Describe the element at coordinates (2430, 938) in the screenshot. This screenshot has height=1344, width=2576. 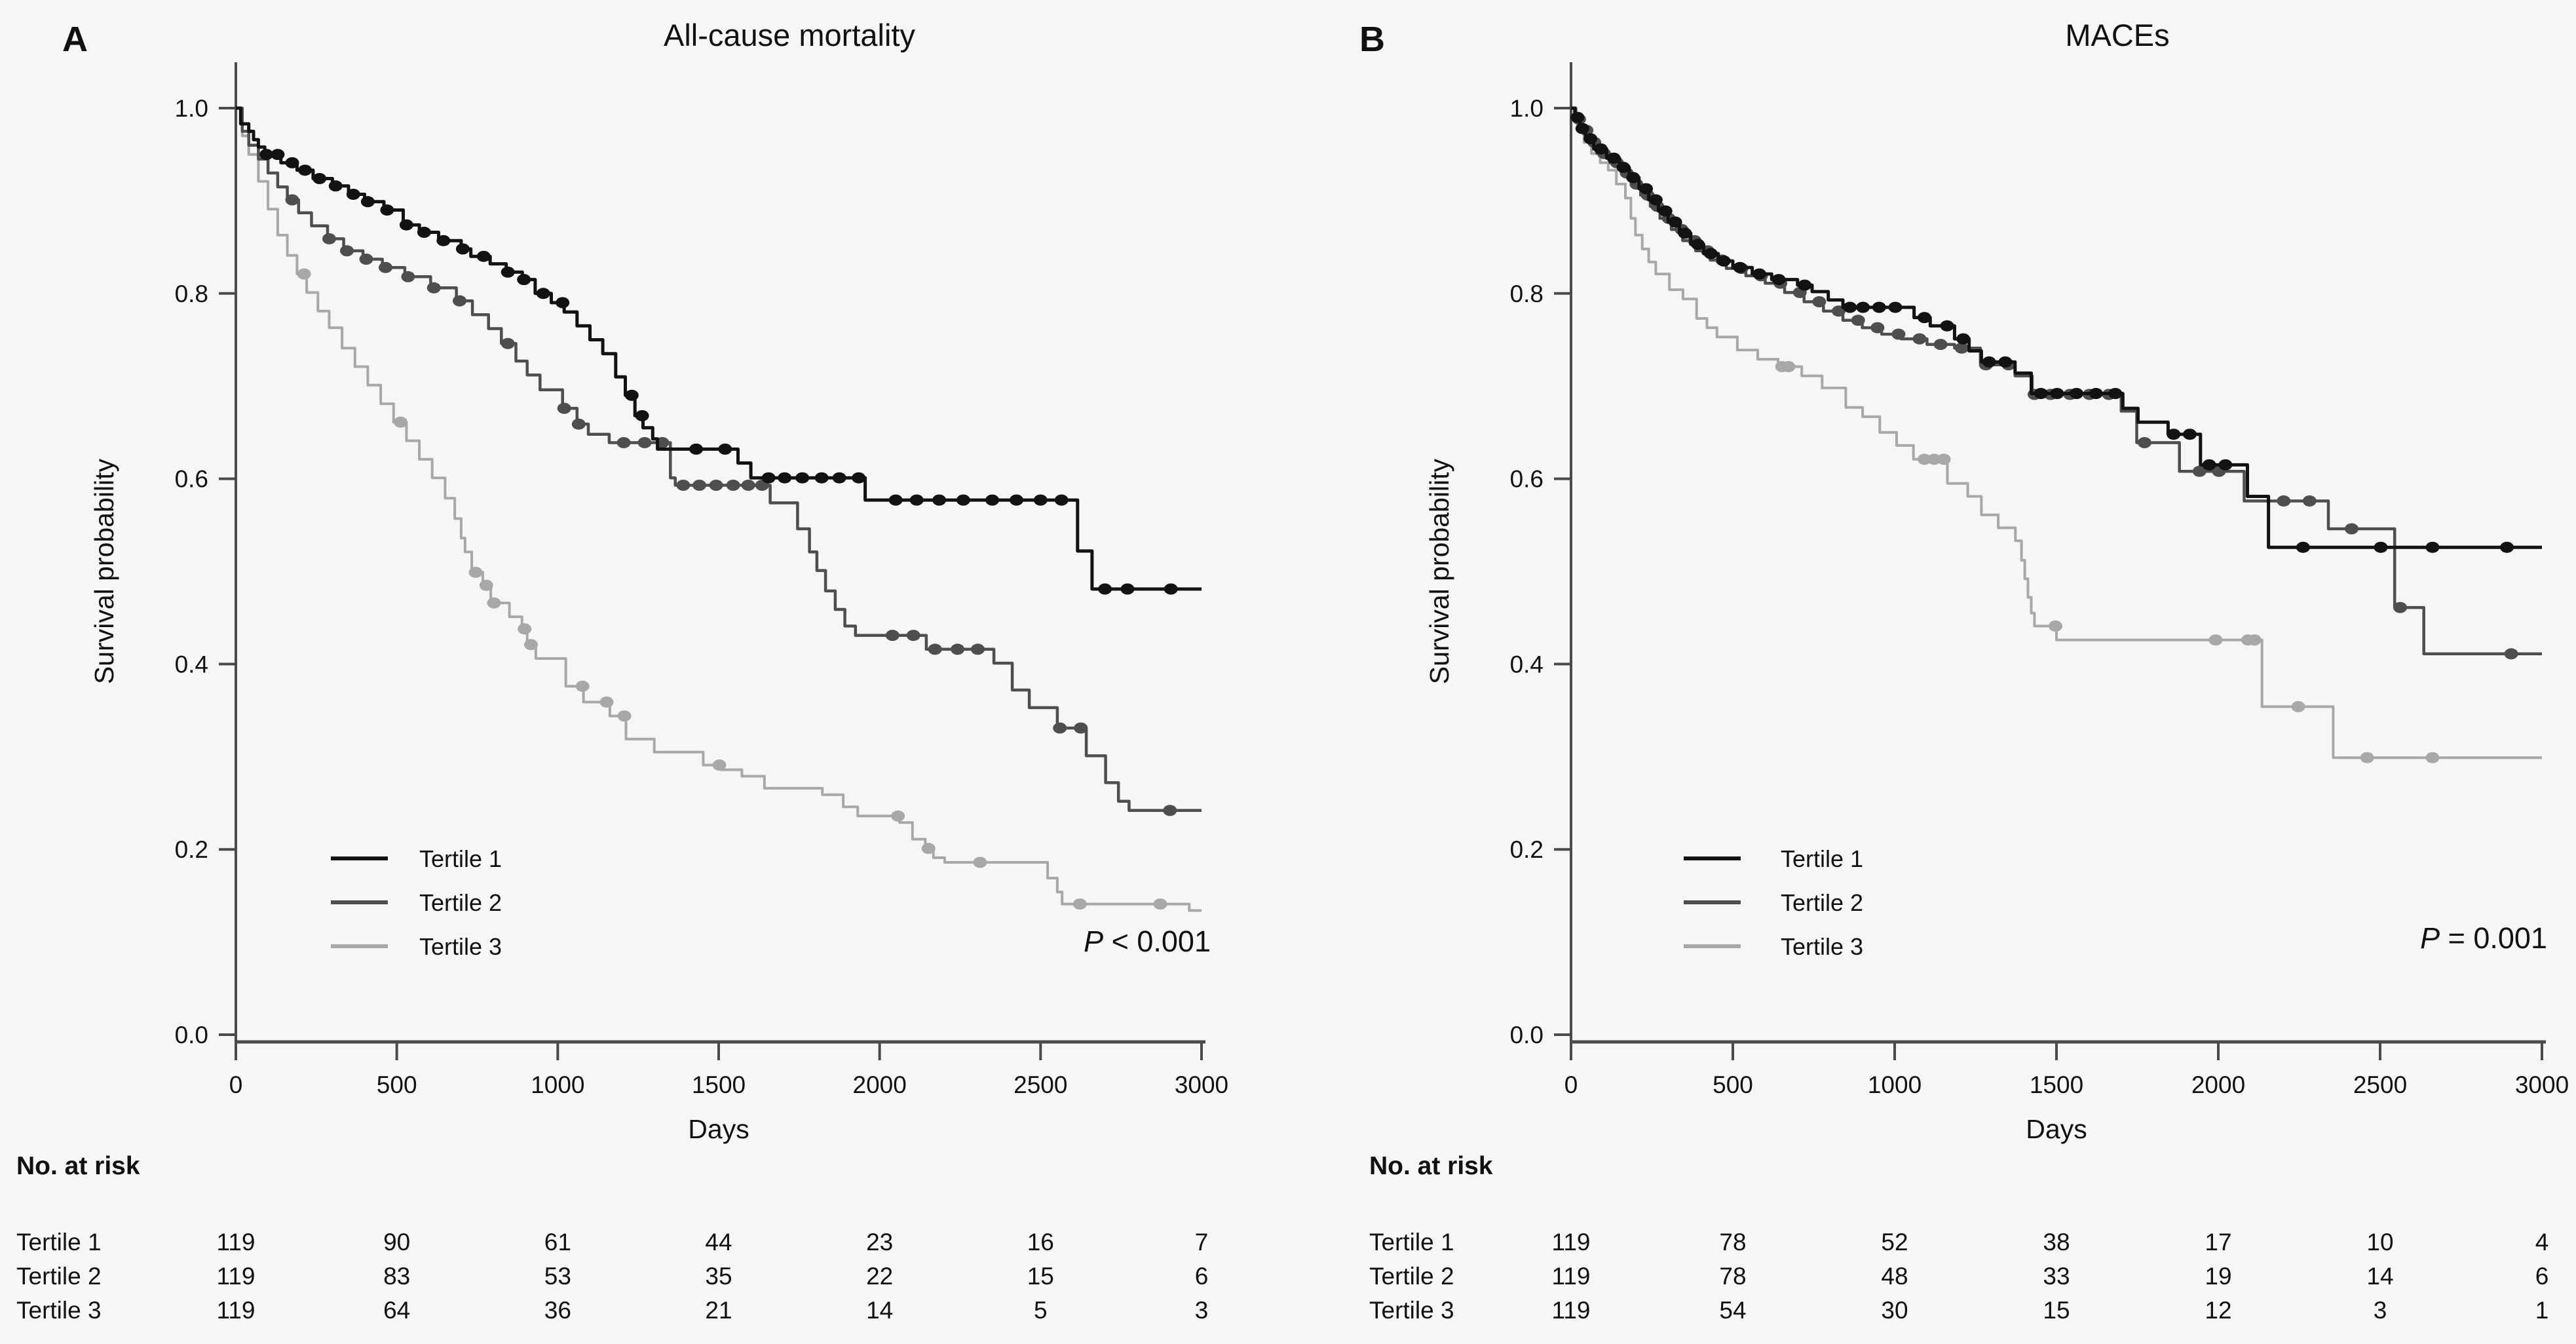
I see `panel-b-pvalue-symbol: P` at that location.